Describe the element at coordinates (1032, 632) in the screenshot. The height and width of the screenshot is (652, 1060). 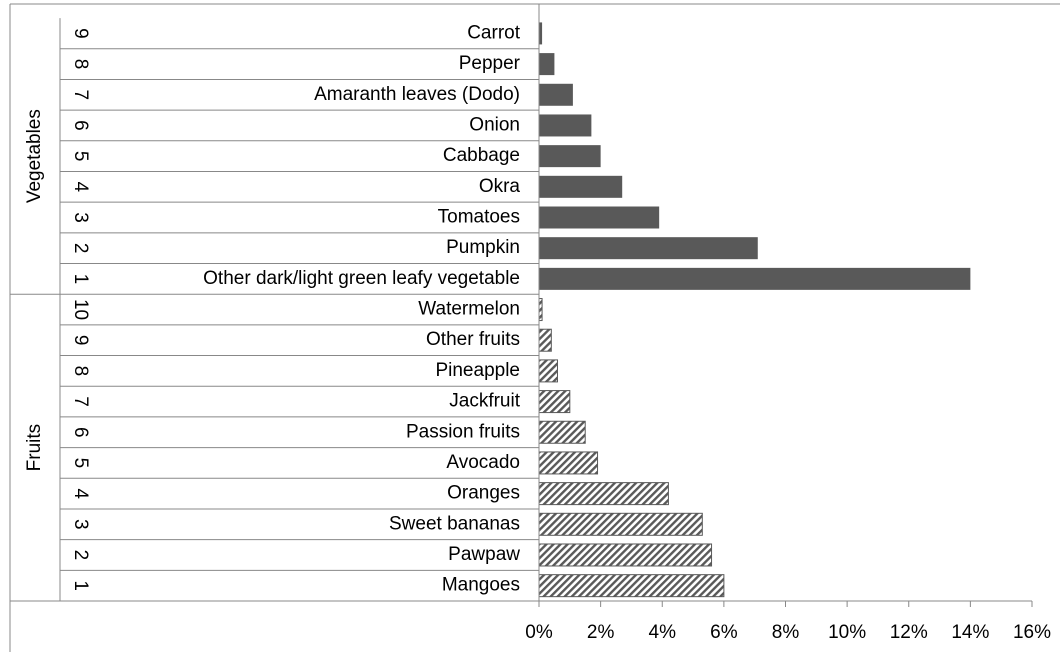
I see `x-tick-label: 16%` at that location.